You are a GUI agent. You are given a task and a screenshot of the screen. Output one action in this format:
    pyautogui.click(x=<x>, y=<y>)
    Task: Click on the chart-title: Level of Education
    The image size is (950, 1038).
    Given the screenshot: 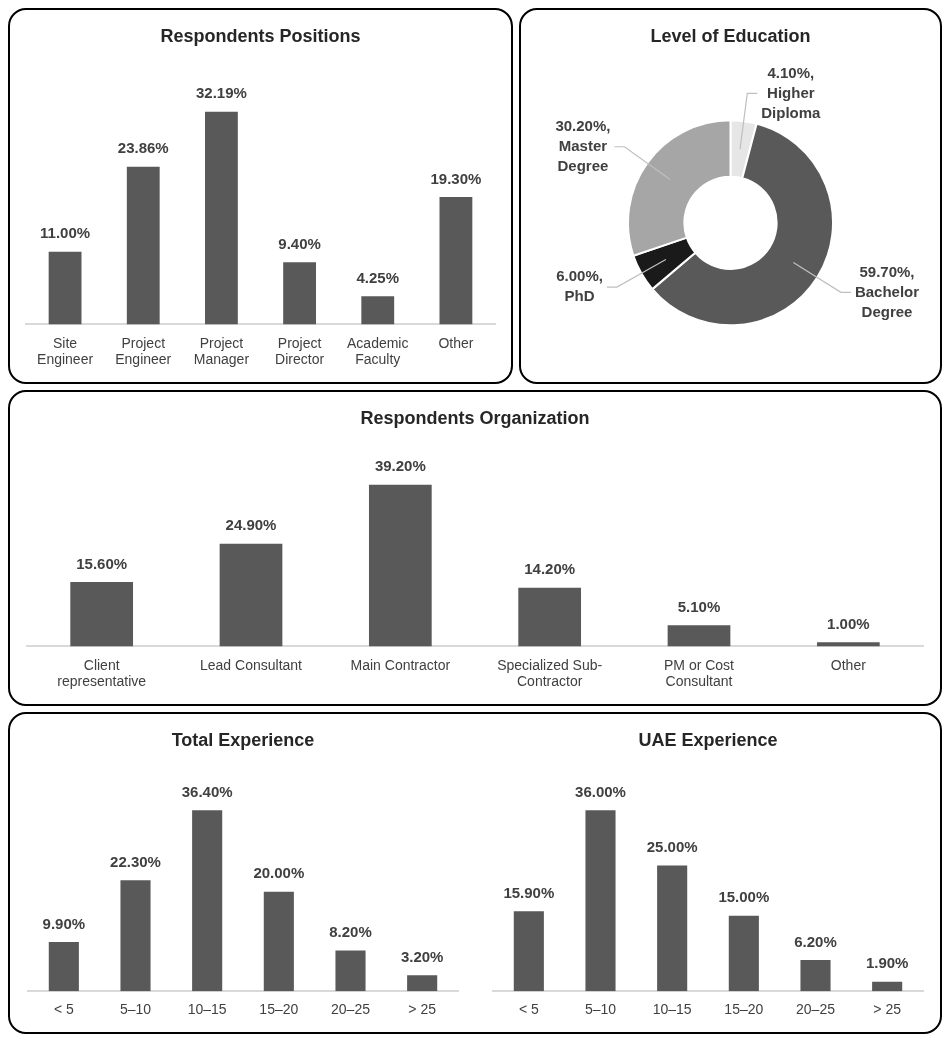 What is the action you would take?
    pyautogui.click(x=730, y=35)
    